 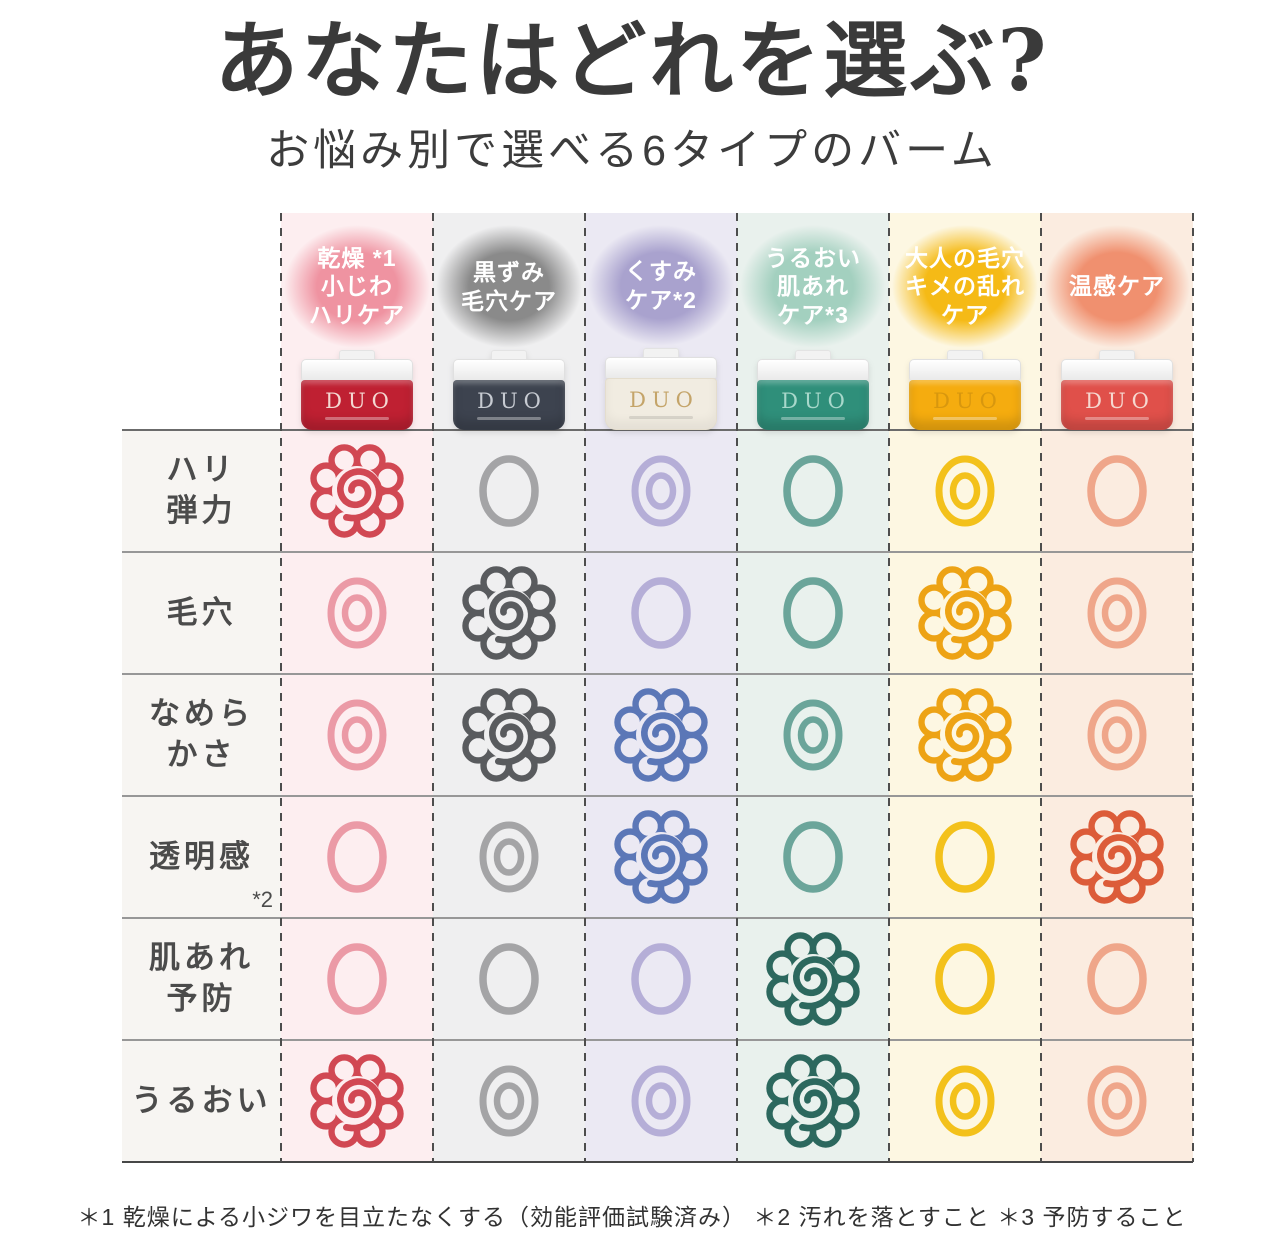 What do you see at coordinates (509, 1101) in the screenshot?
I see `rating-cell-r6c2` at bounding box center [509, 1101].